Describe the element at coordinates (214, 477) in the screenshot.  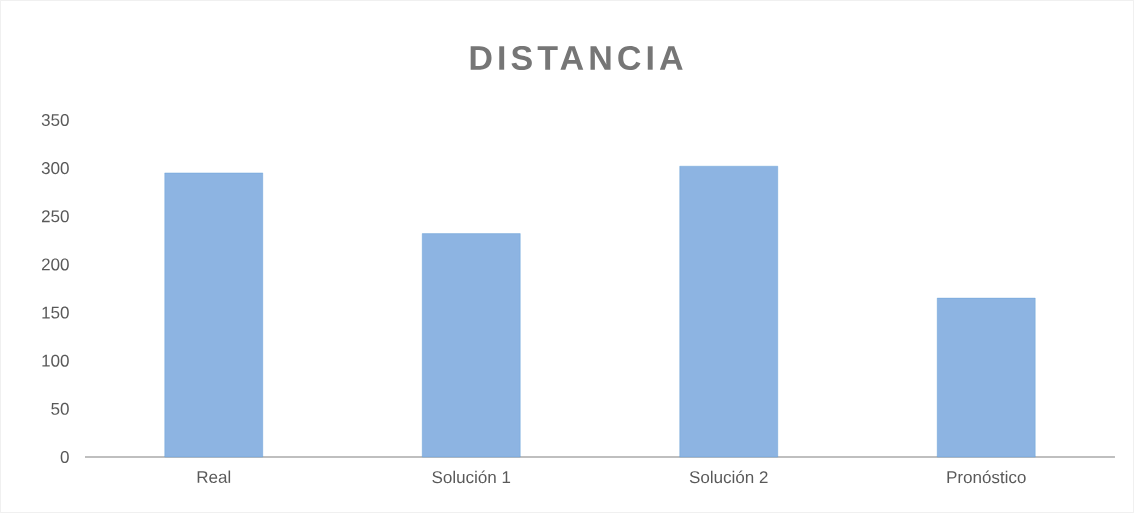
I see `x-tick-label: Real` at that location.